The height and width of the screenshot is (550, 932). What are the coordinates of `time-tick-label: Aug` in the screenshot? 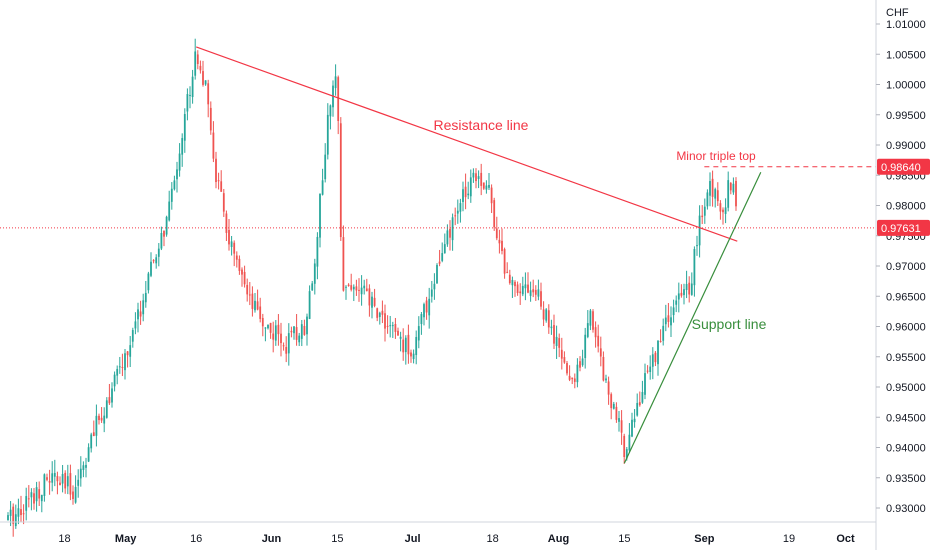 It's located at (558, 539).